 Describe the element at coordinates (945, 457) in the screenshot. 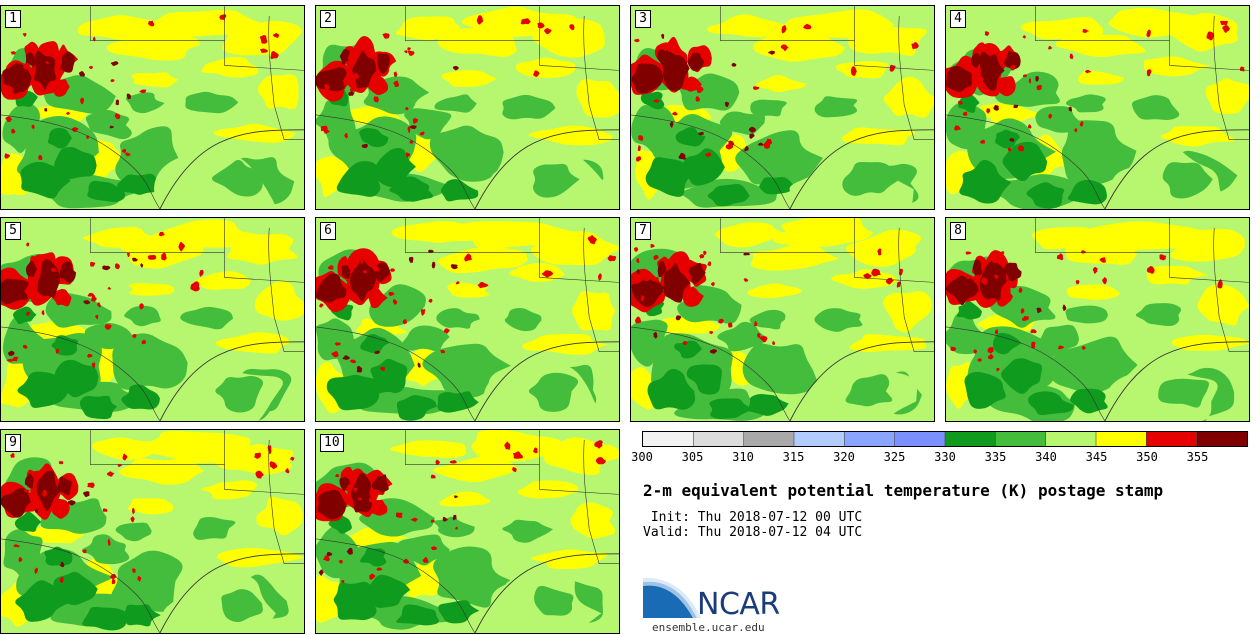

I see `colorbar-tick-label: 330` at that location.